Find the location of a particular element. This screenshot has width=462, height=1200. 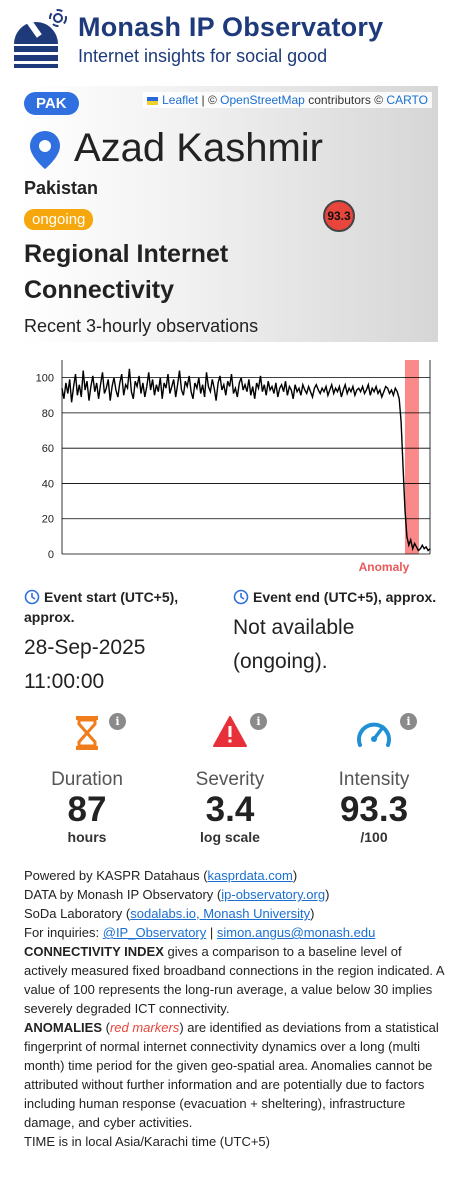

intensity-unit: /100 is located at coordinates (374, 837).